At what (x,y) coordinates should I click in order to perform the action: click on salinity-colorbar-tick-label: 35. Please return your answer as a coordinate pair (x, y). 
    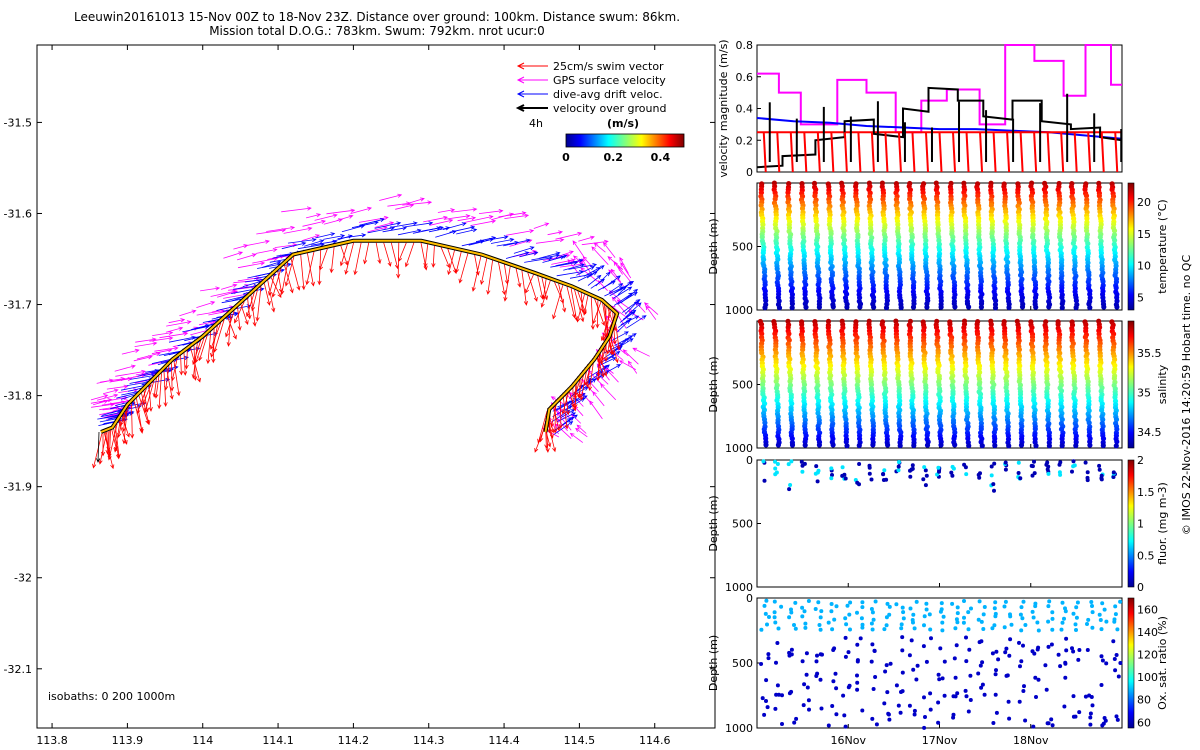
    Looking at the image, I should click on (1144, 392).